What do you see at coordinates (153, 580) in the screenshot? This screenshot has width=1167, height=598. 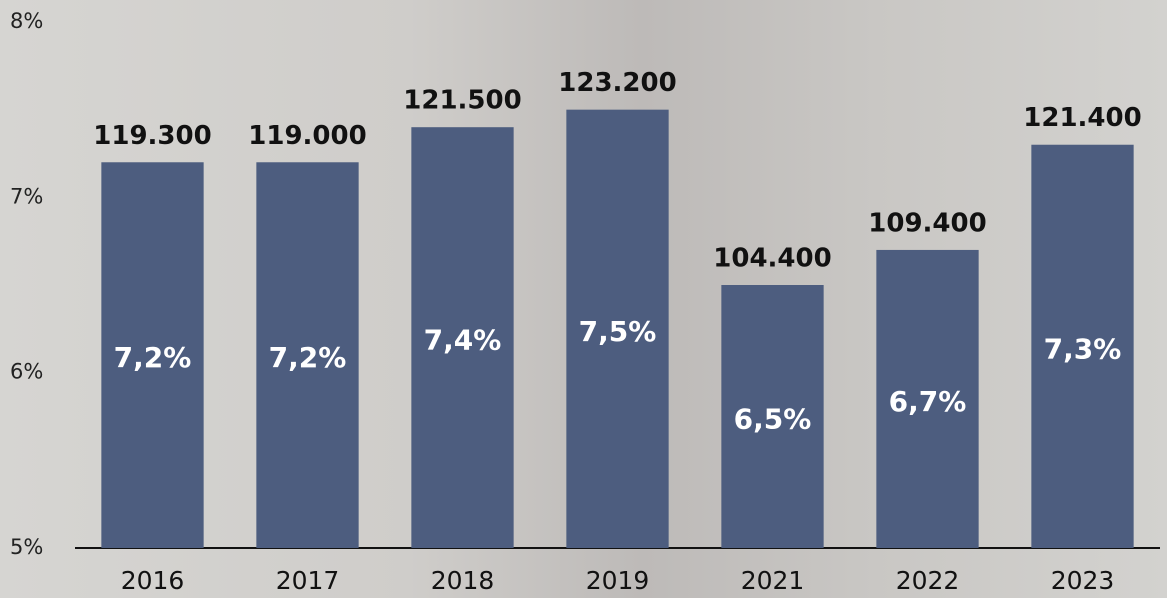 I see `x-tick-label: 2016` at bounding box center [153, 580].